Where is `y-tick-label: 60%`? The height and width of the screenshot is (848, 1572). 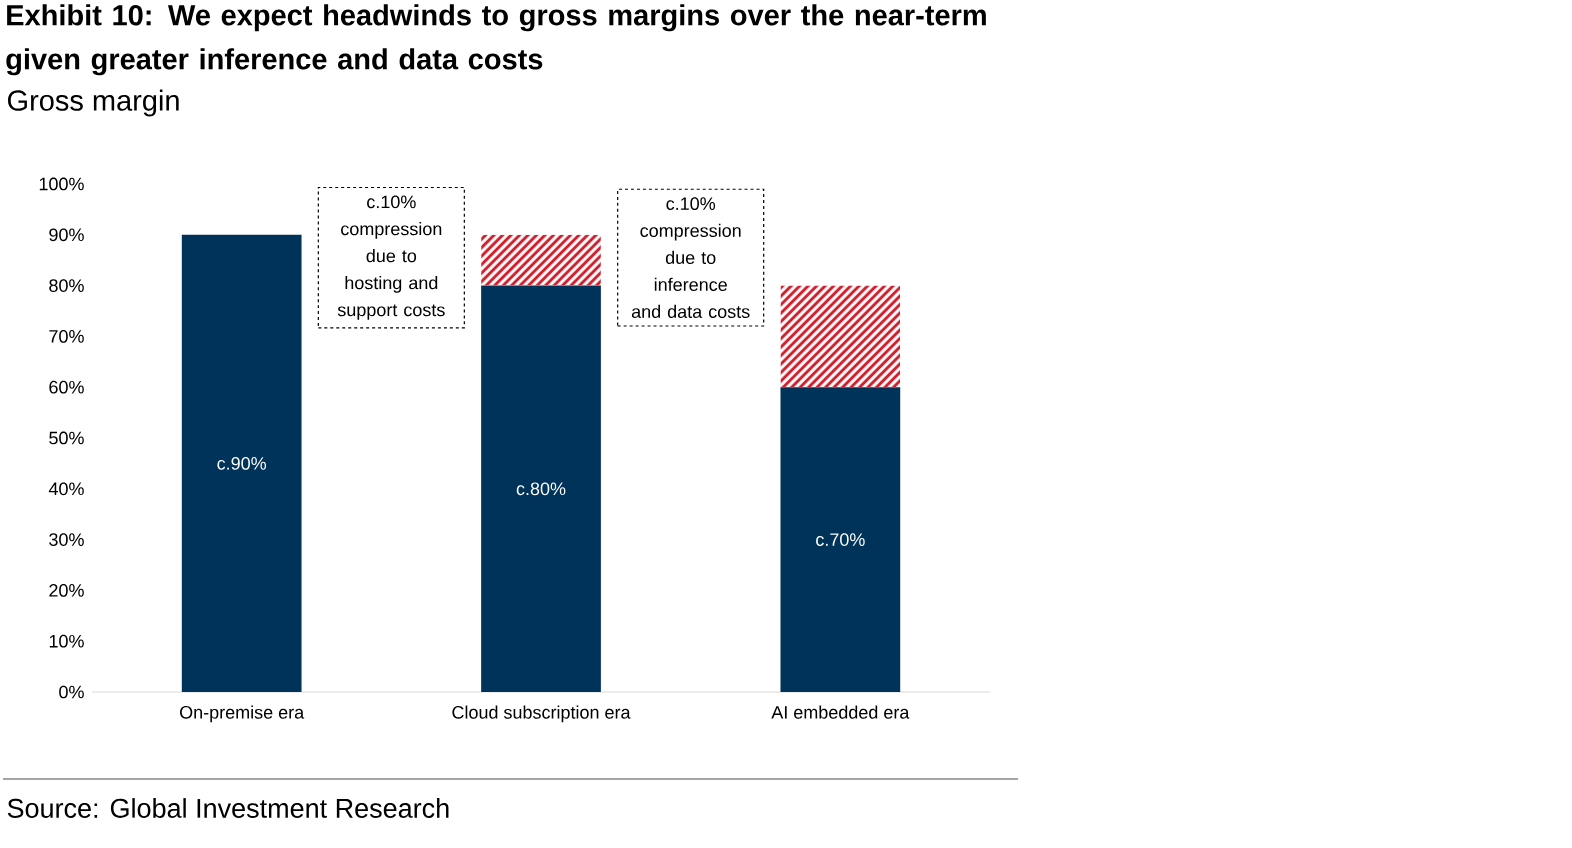
y-tick-label: 60% is located at coordinates (66, 387).